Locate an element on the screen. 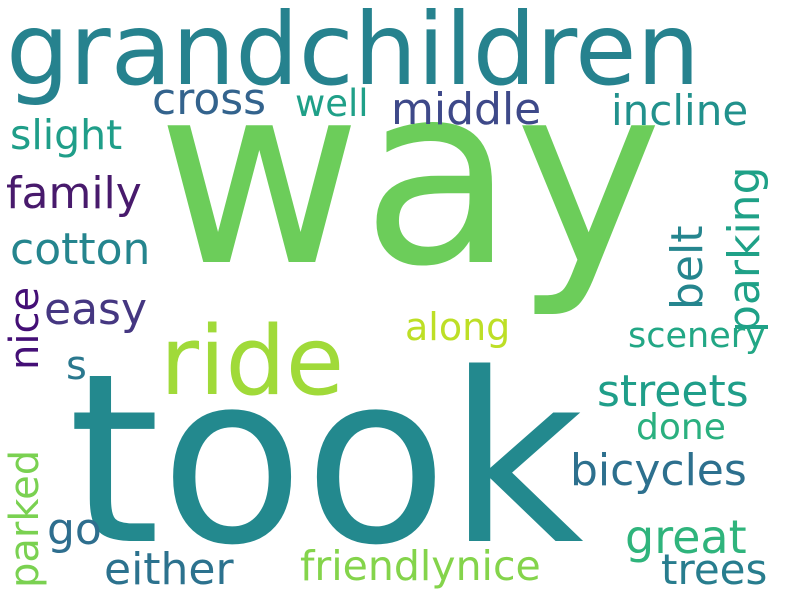  word-well: well is located at coordinates (332, 103).